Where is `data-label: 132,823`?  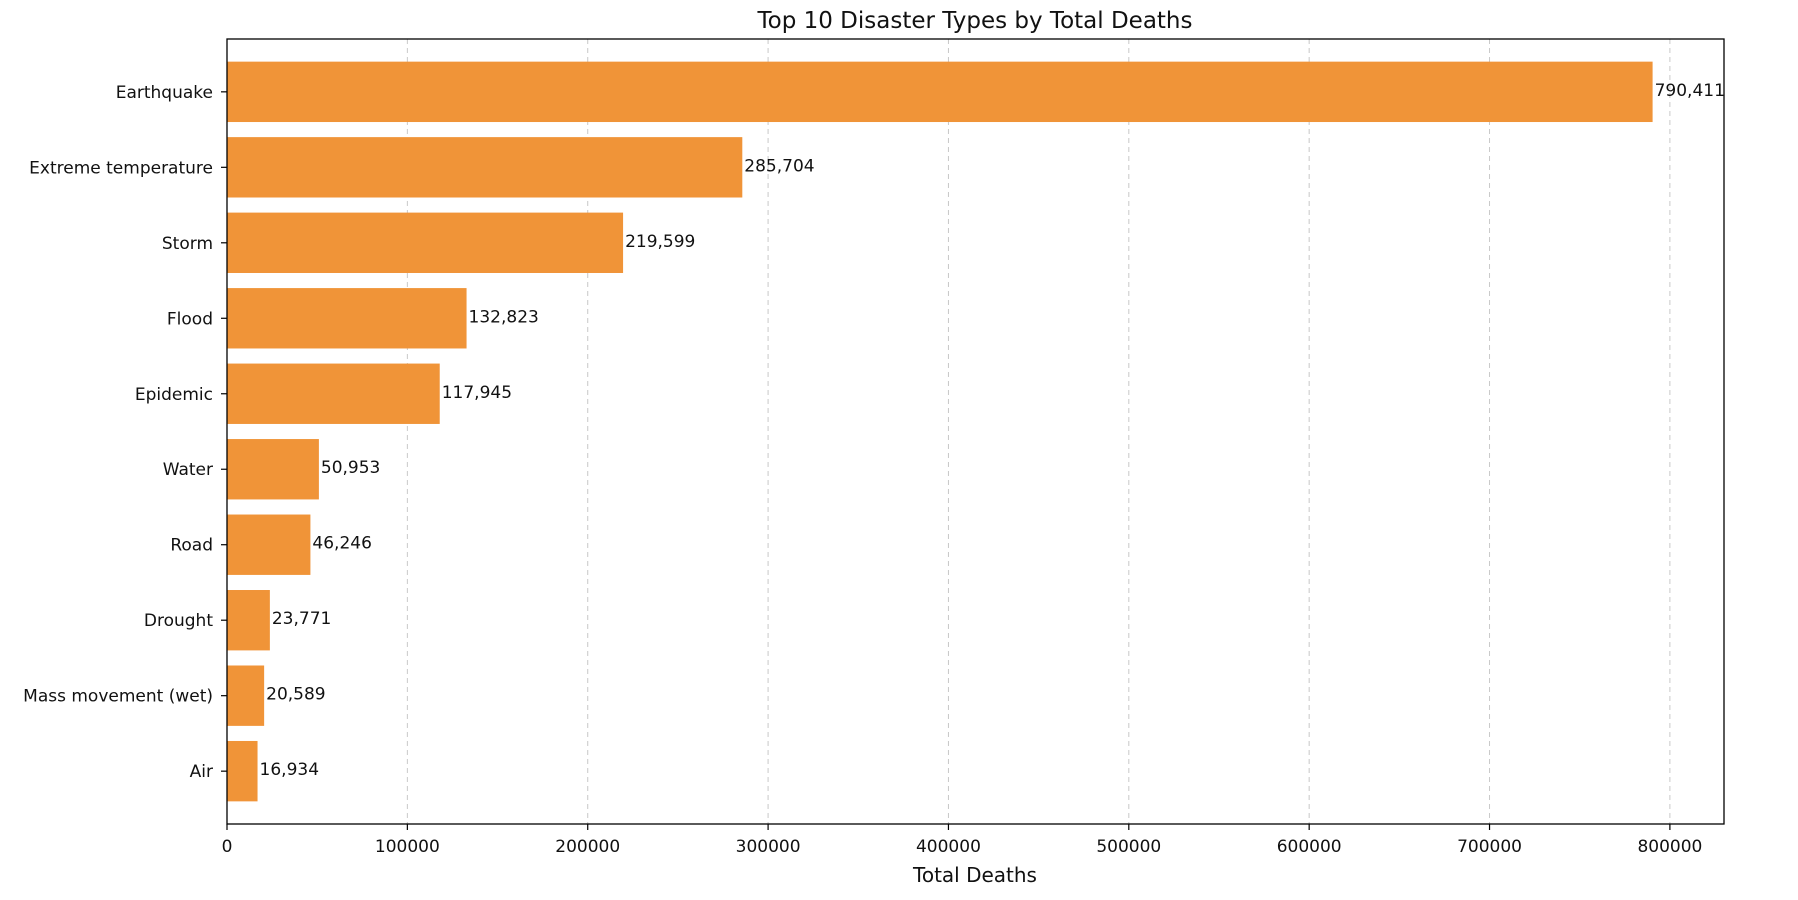 data-label: 132,823 is located at coordinates (504, 317).